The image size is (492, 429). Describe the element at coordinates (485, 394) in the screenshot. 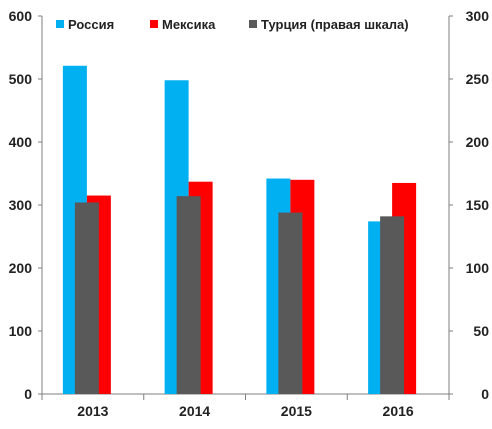

I see `right-tick-label: 0` at that location.